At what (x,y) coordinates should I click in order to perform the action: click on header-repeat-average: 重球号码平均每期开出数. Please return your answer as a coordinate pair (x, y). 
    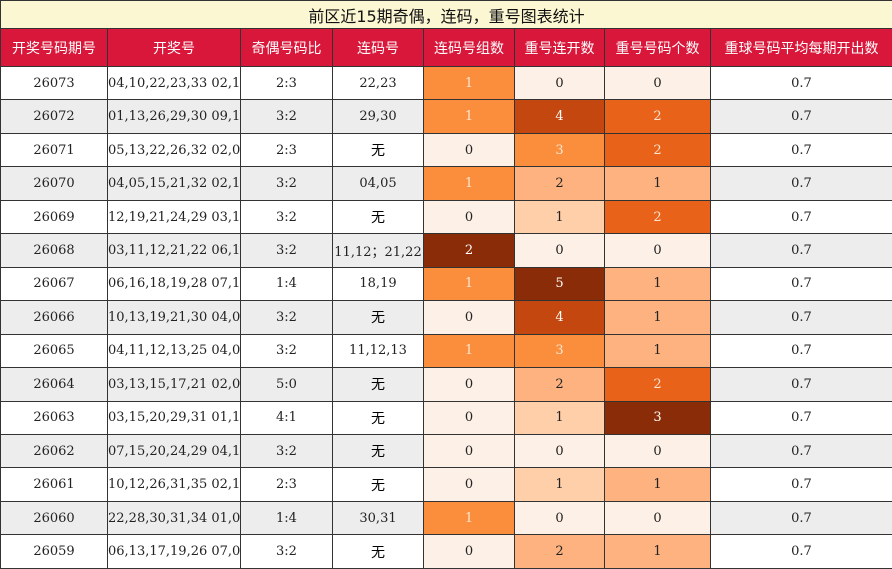
    Looking at the image, I should click on (801, 48).